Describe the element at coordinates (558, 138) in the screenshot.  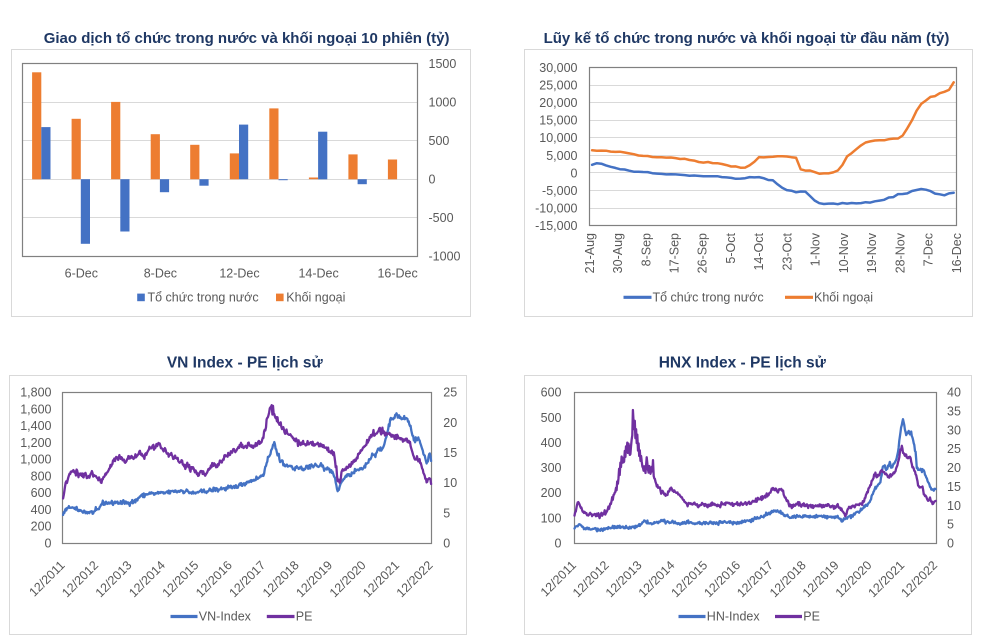
I see `svg-text: 10,000` at that location.